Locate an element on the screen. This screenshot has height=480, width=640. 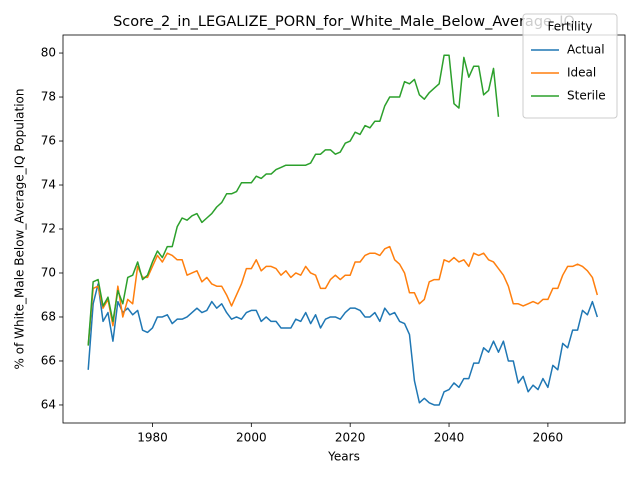
legend-title: Fertility is located at coordinates (569, 27).